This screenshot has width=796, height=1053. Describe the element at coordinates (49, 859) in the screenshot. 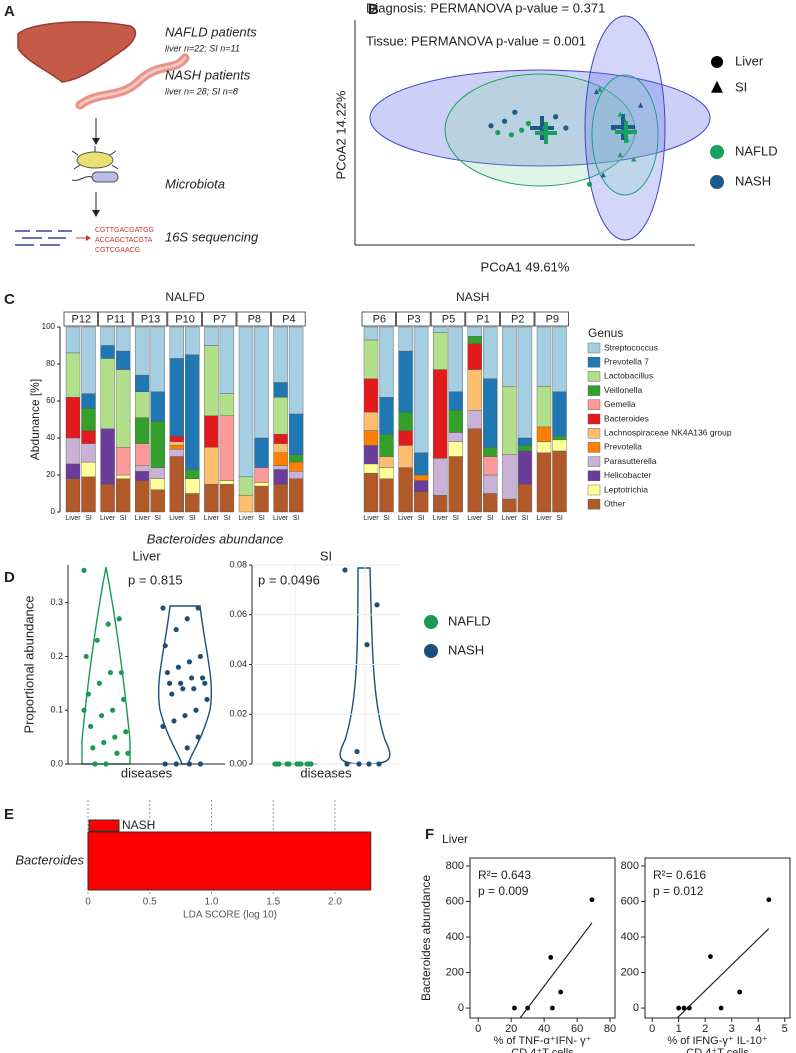

I see `category-label: Bacteroides` at that location.